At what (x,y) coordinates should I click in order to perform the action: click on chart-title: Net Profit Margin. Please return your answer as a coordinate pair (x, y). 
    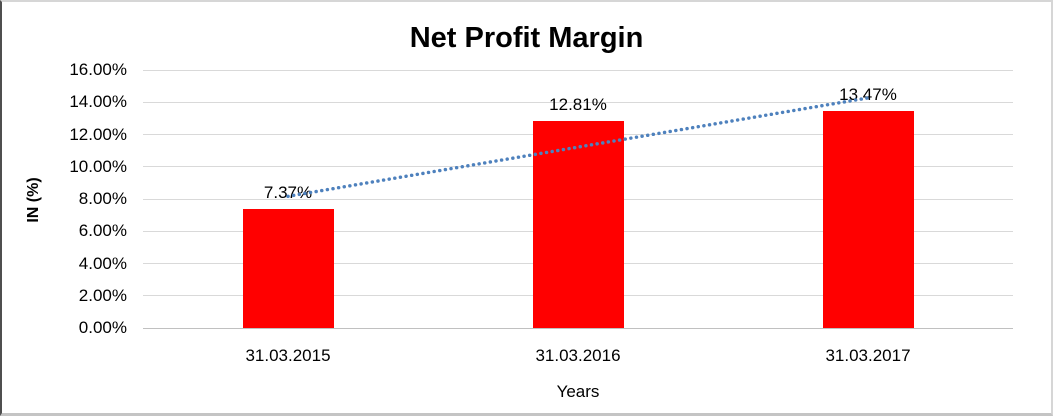
    Looking at the image, I should click on (526, 38).